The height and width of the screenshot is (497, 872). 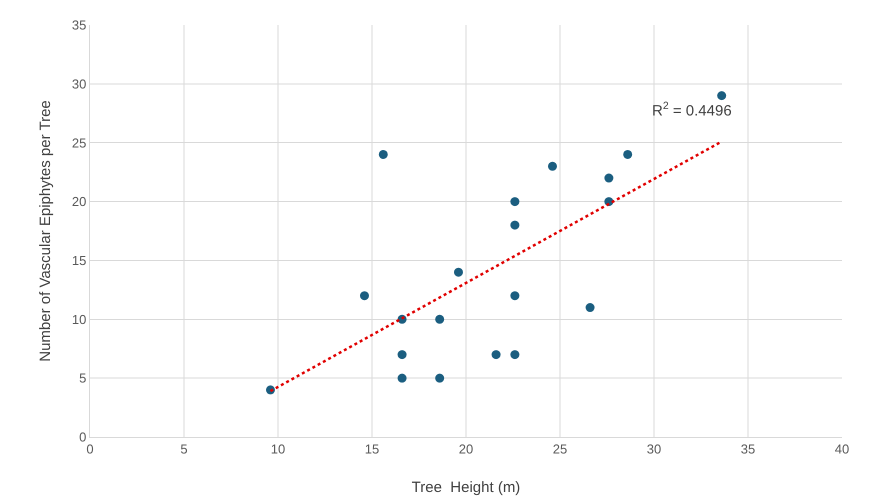 I want to click on y-tick-label: 0, so click(x=82, y=437).